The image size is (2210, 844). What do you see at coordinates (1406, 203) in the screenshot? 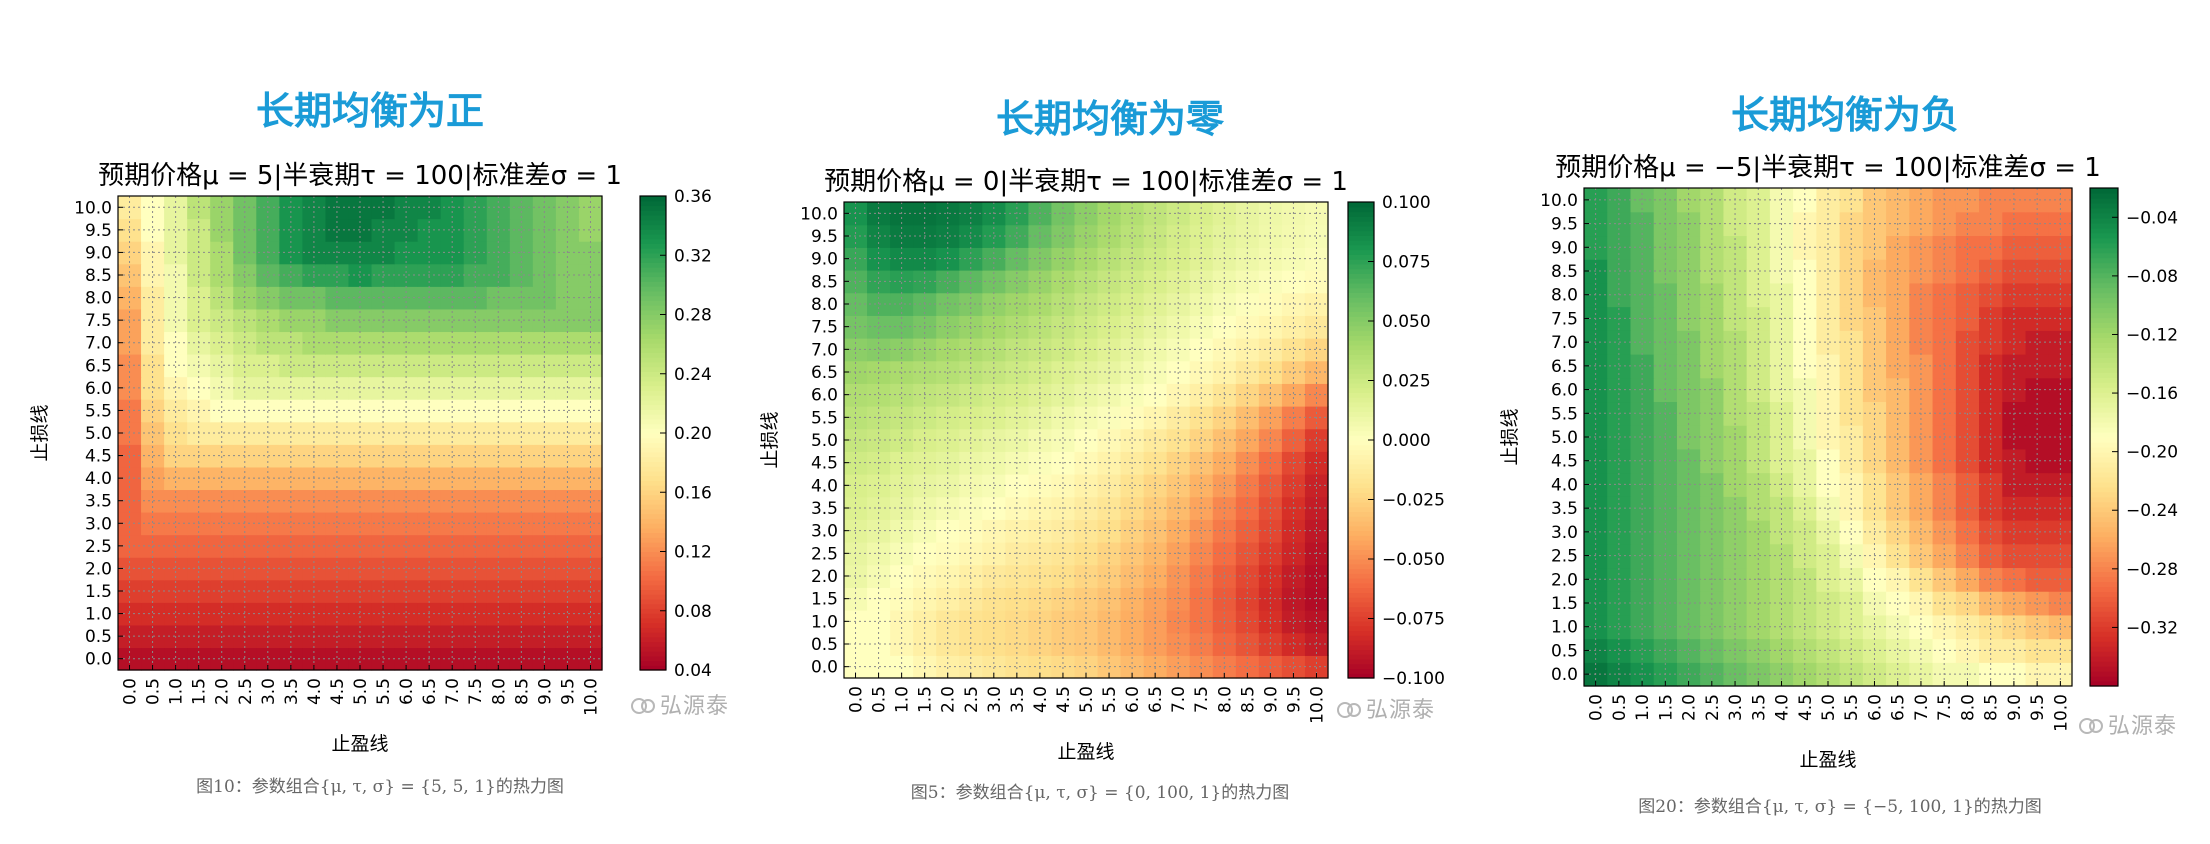
I see `colorbar-tick-label: 0.100` at bounding box center [1406, 203].